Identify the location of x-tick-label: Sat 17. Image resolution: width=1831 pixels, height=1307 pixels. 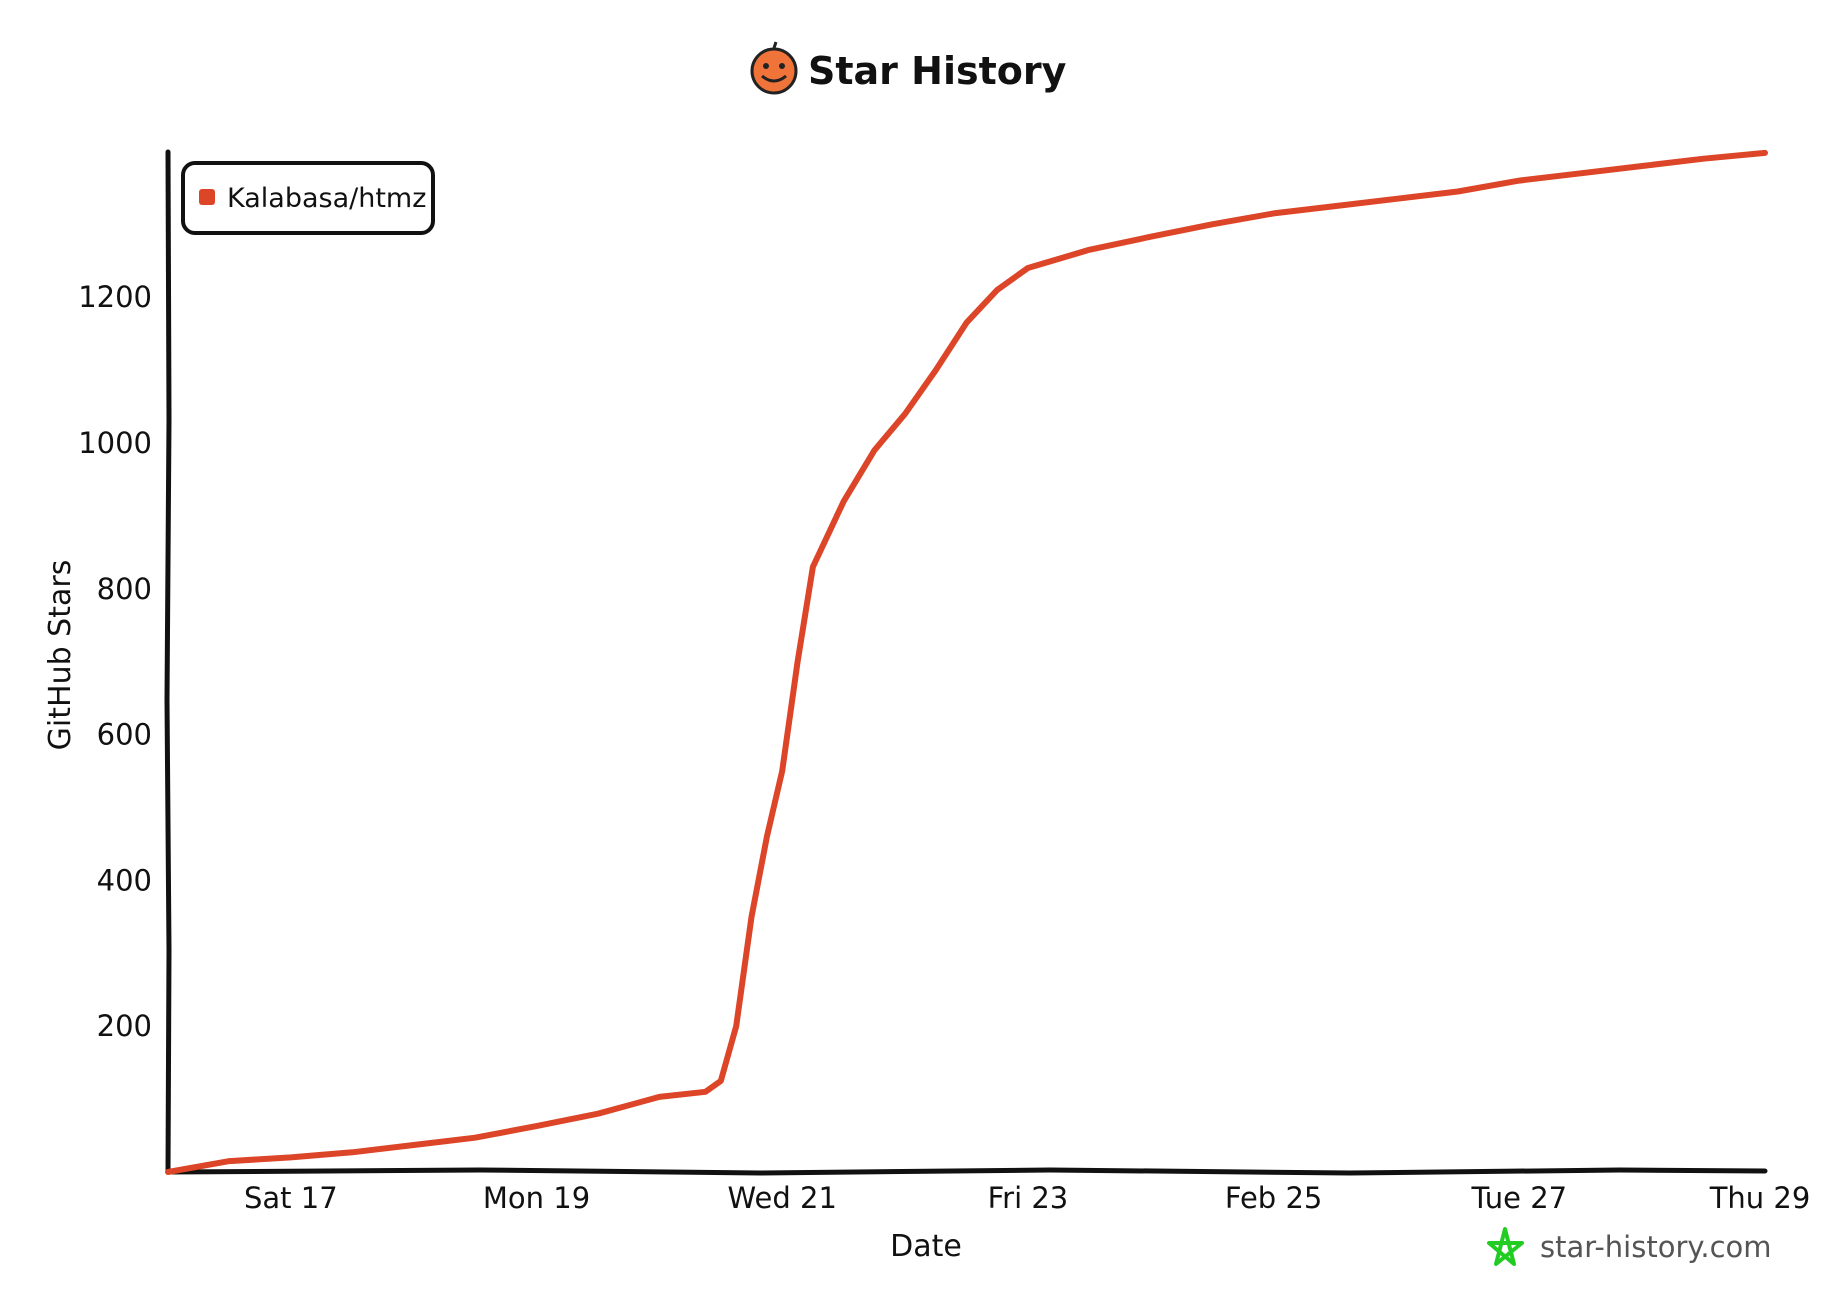
(291, 1198).